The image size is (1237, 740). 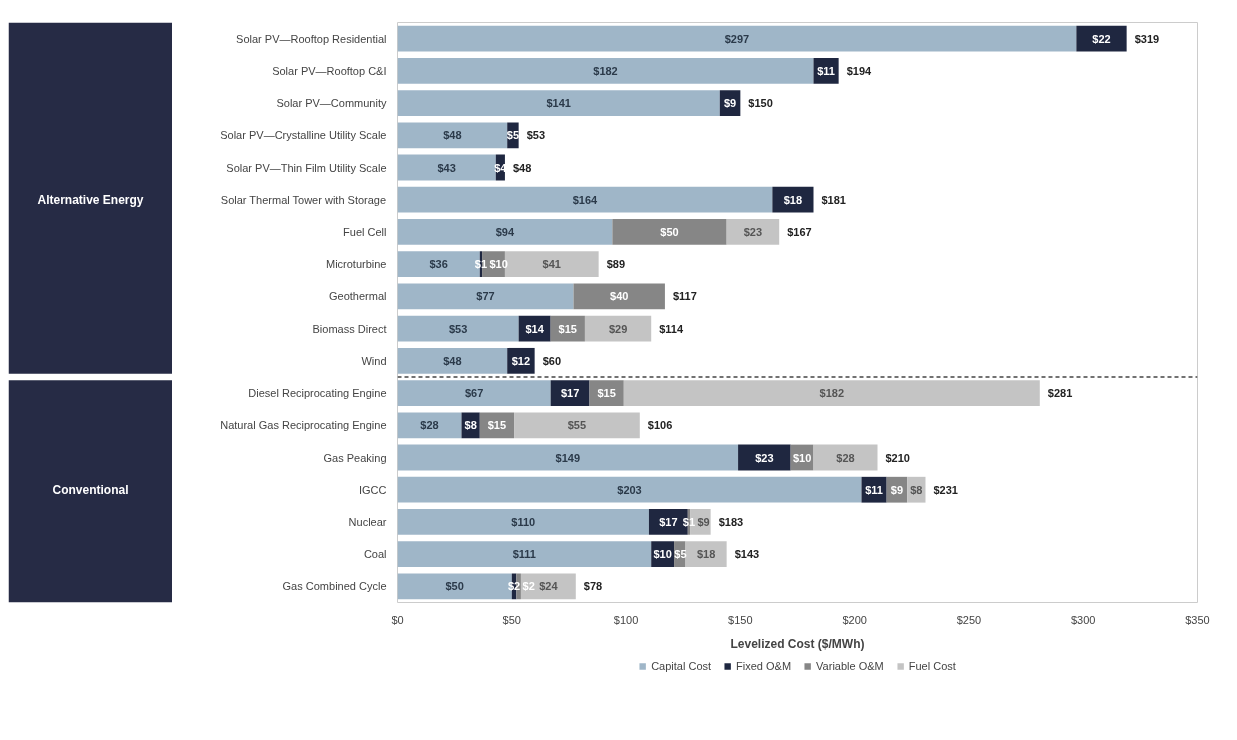 I want to click on y-tick-label: Natural Gas Reciprocating Engine, so click(x=303, y=425).